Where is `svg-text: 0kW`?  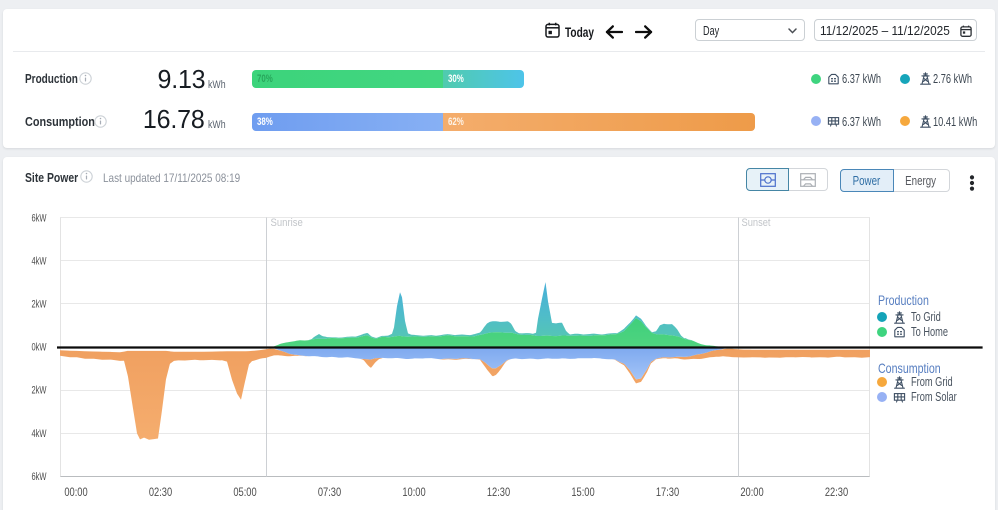 svg-text: 0kW is located at coordinates (39, 348).